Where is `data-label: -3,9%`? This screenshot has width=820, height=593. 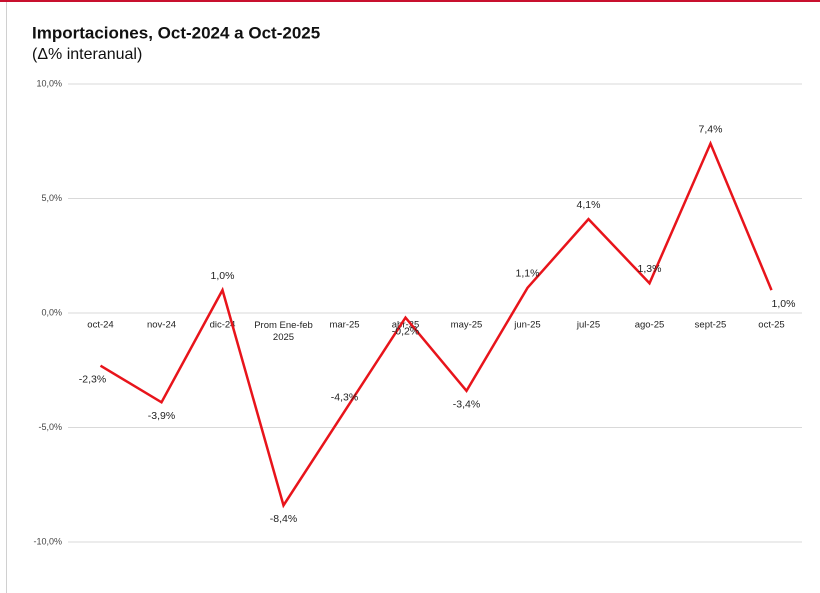
data-label: -3,9% is located at coordinates (161, 416).